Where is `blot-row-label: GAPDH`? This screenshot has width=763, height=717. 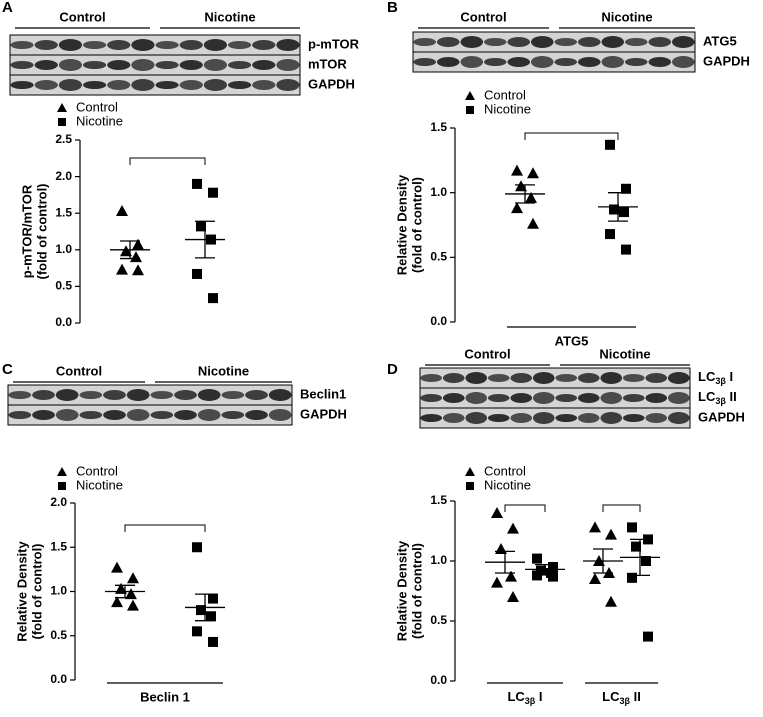
blot-row-label: GAPDH is located at coordinates (323, 413).